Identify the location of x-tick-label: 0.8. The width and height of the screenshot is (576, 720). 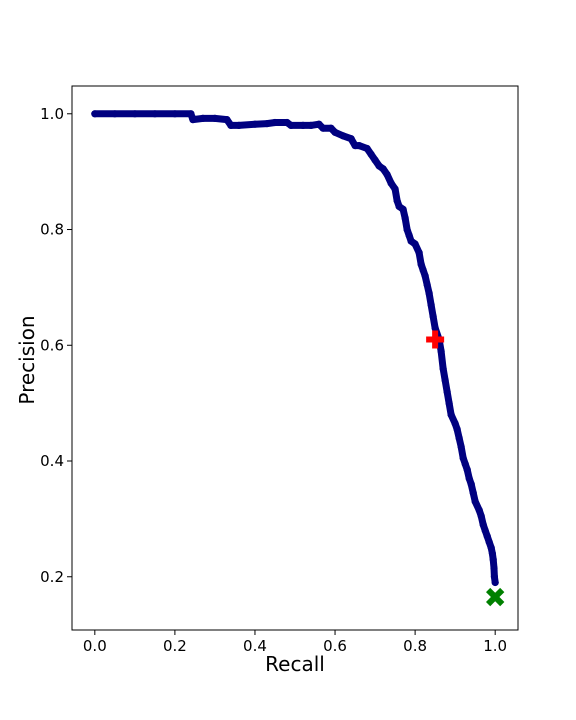
(415, 646).